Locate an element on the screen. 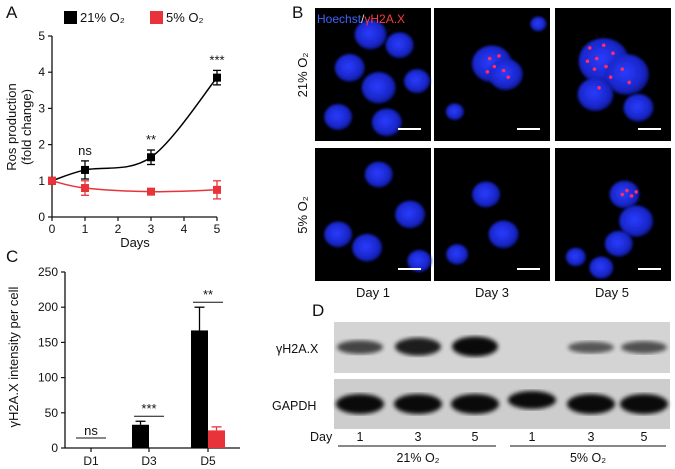  c-significance-mark: ** is located at coordinates (208, 294).